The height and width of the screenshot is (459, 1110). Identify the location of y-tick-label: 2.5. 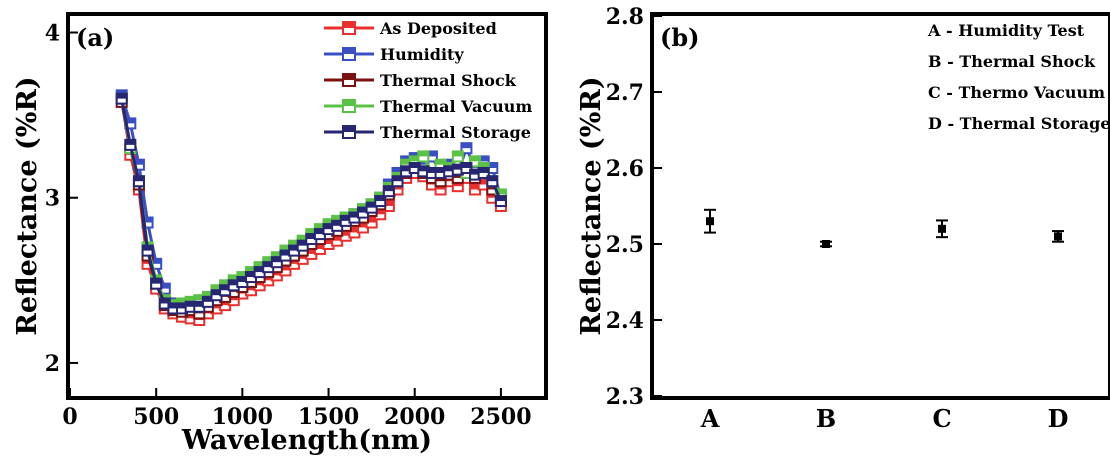
(625, 245).